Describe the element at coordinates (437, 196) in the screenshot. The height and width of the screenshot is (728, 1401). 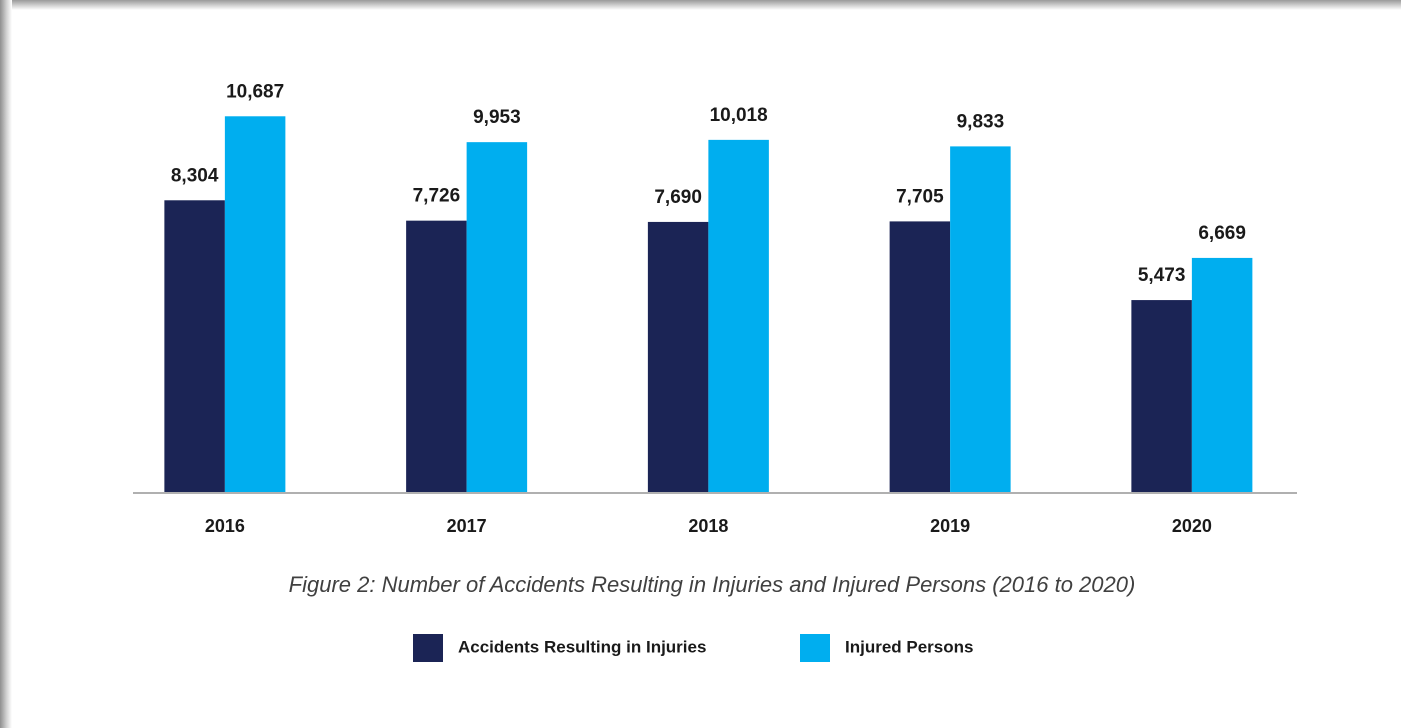
I see `data-label: 7,726` at that location.